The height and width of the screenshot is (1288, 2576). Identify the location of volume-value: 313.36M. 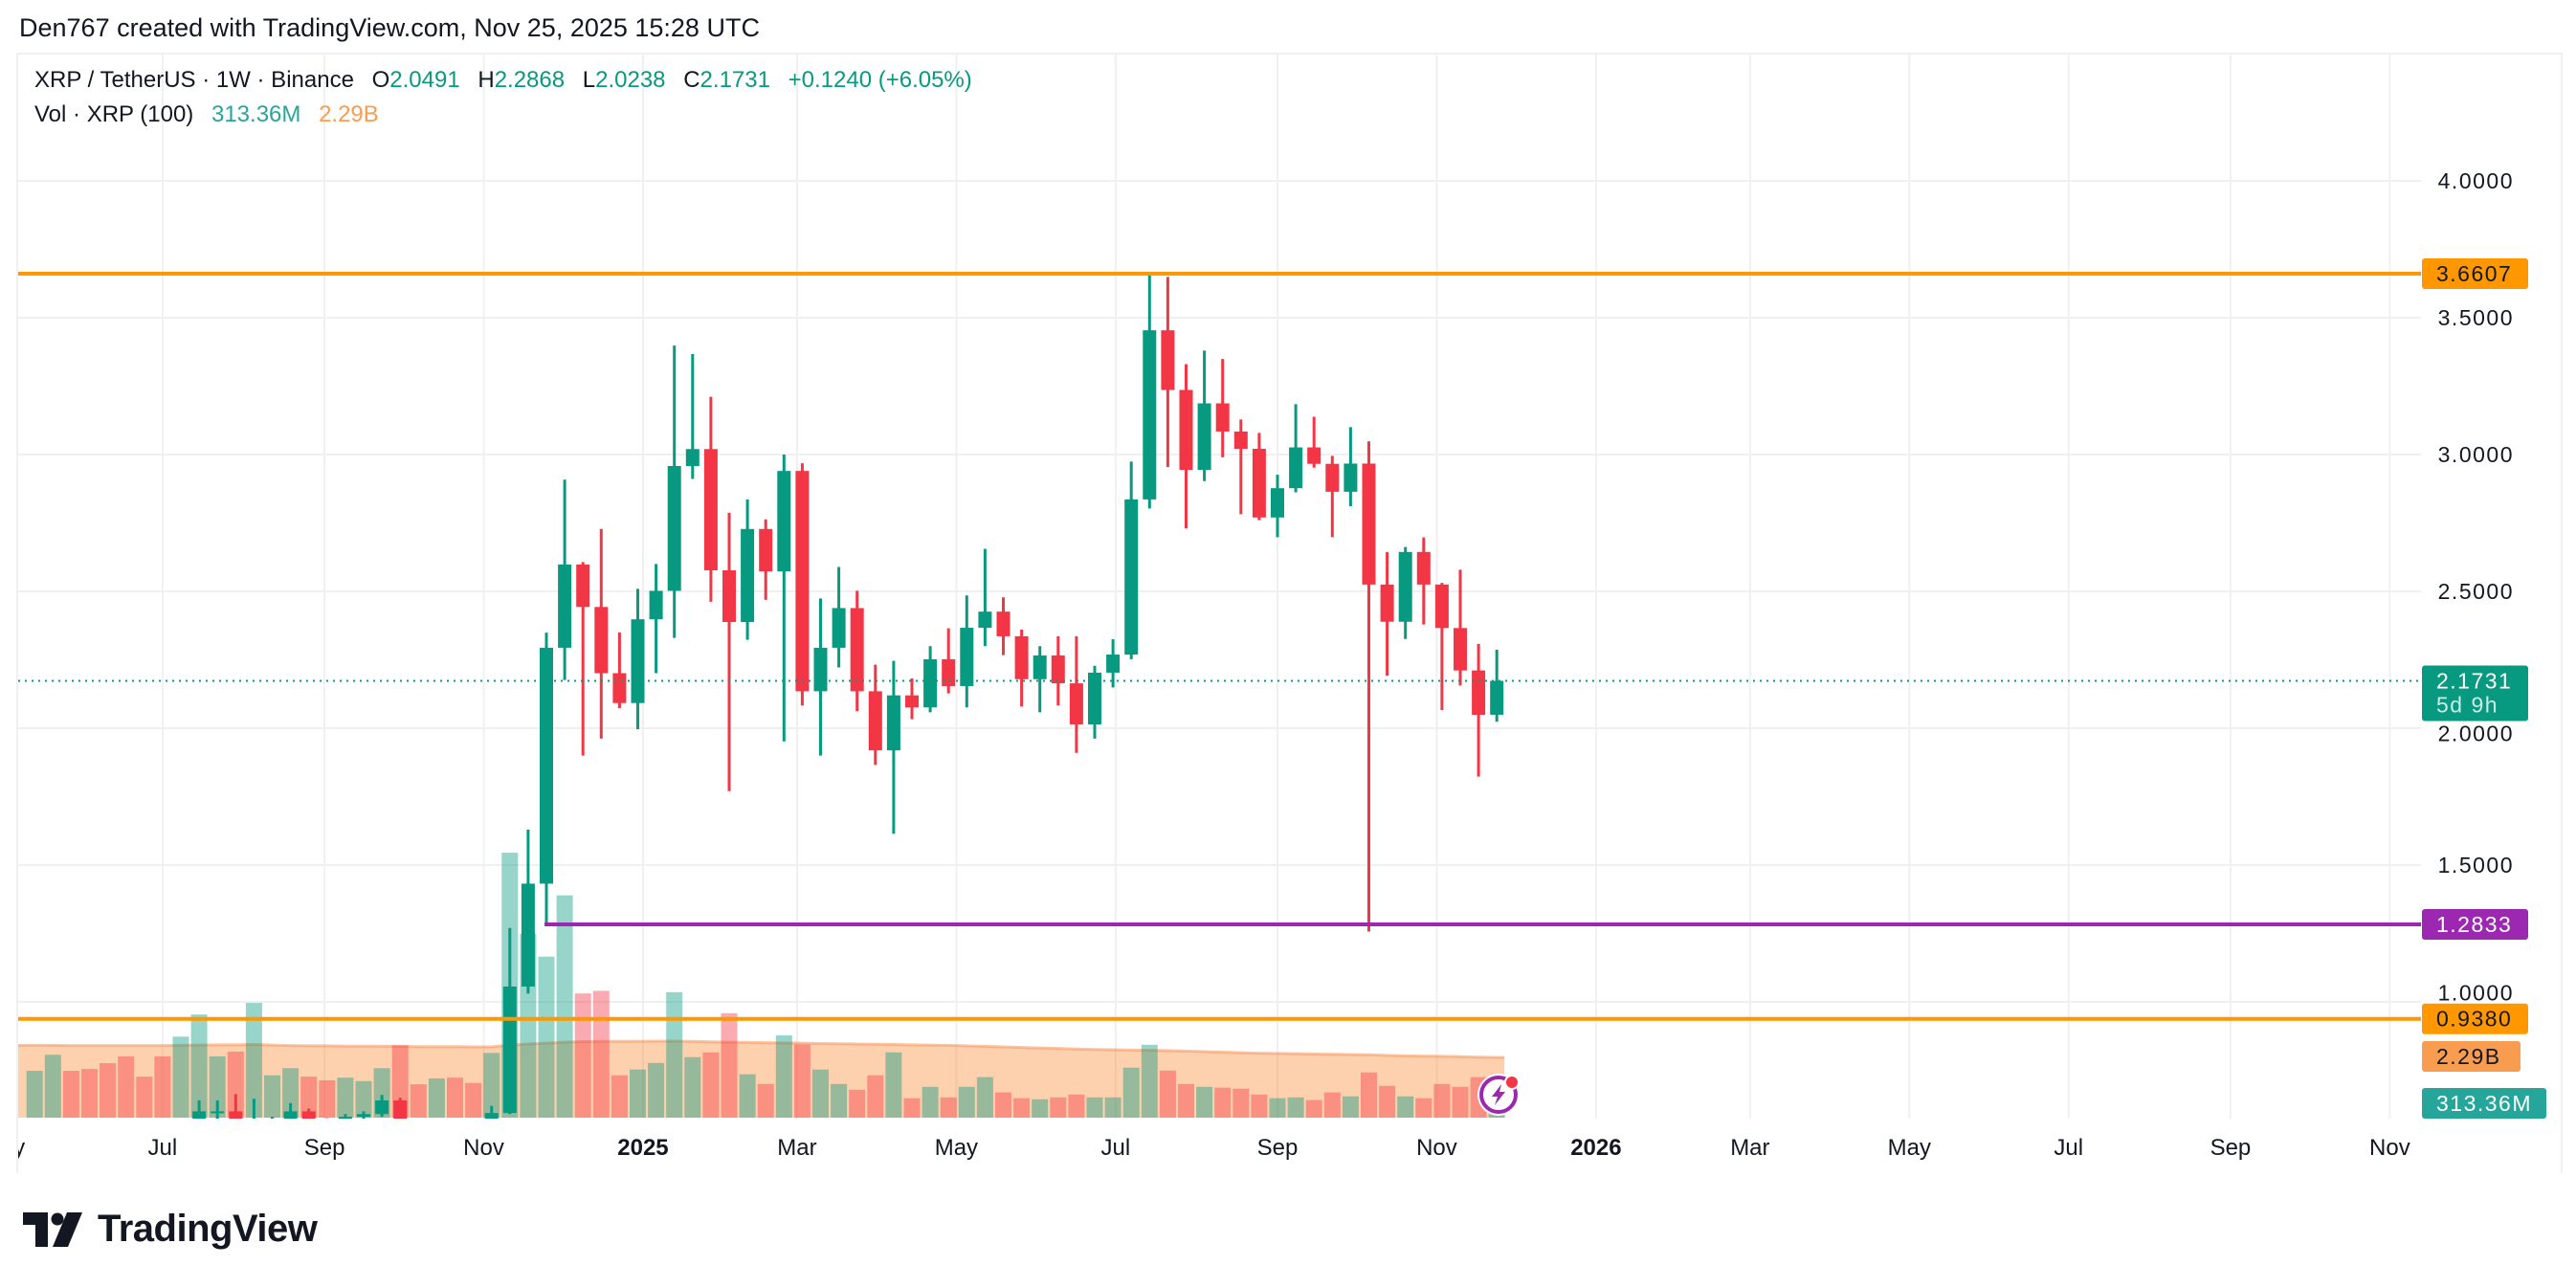
(256, 114).